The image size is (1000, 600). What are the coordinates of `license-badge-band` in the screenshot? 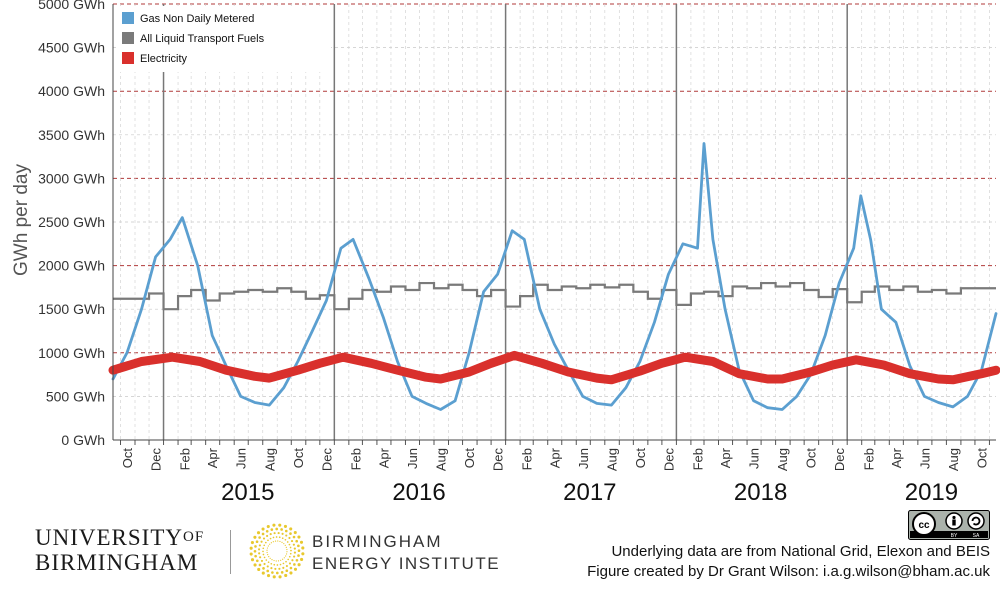 It's located at (949, 534).